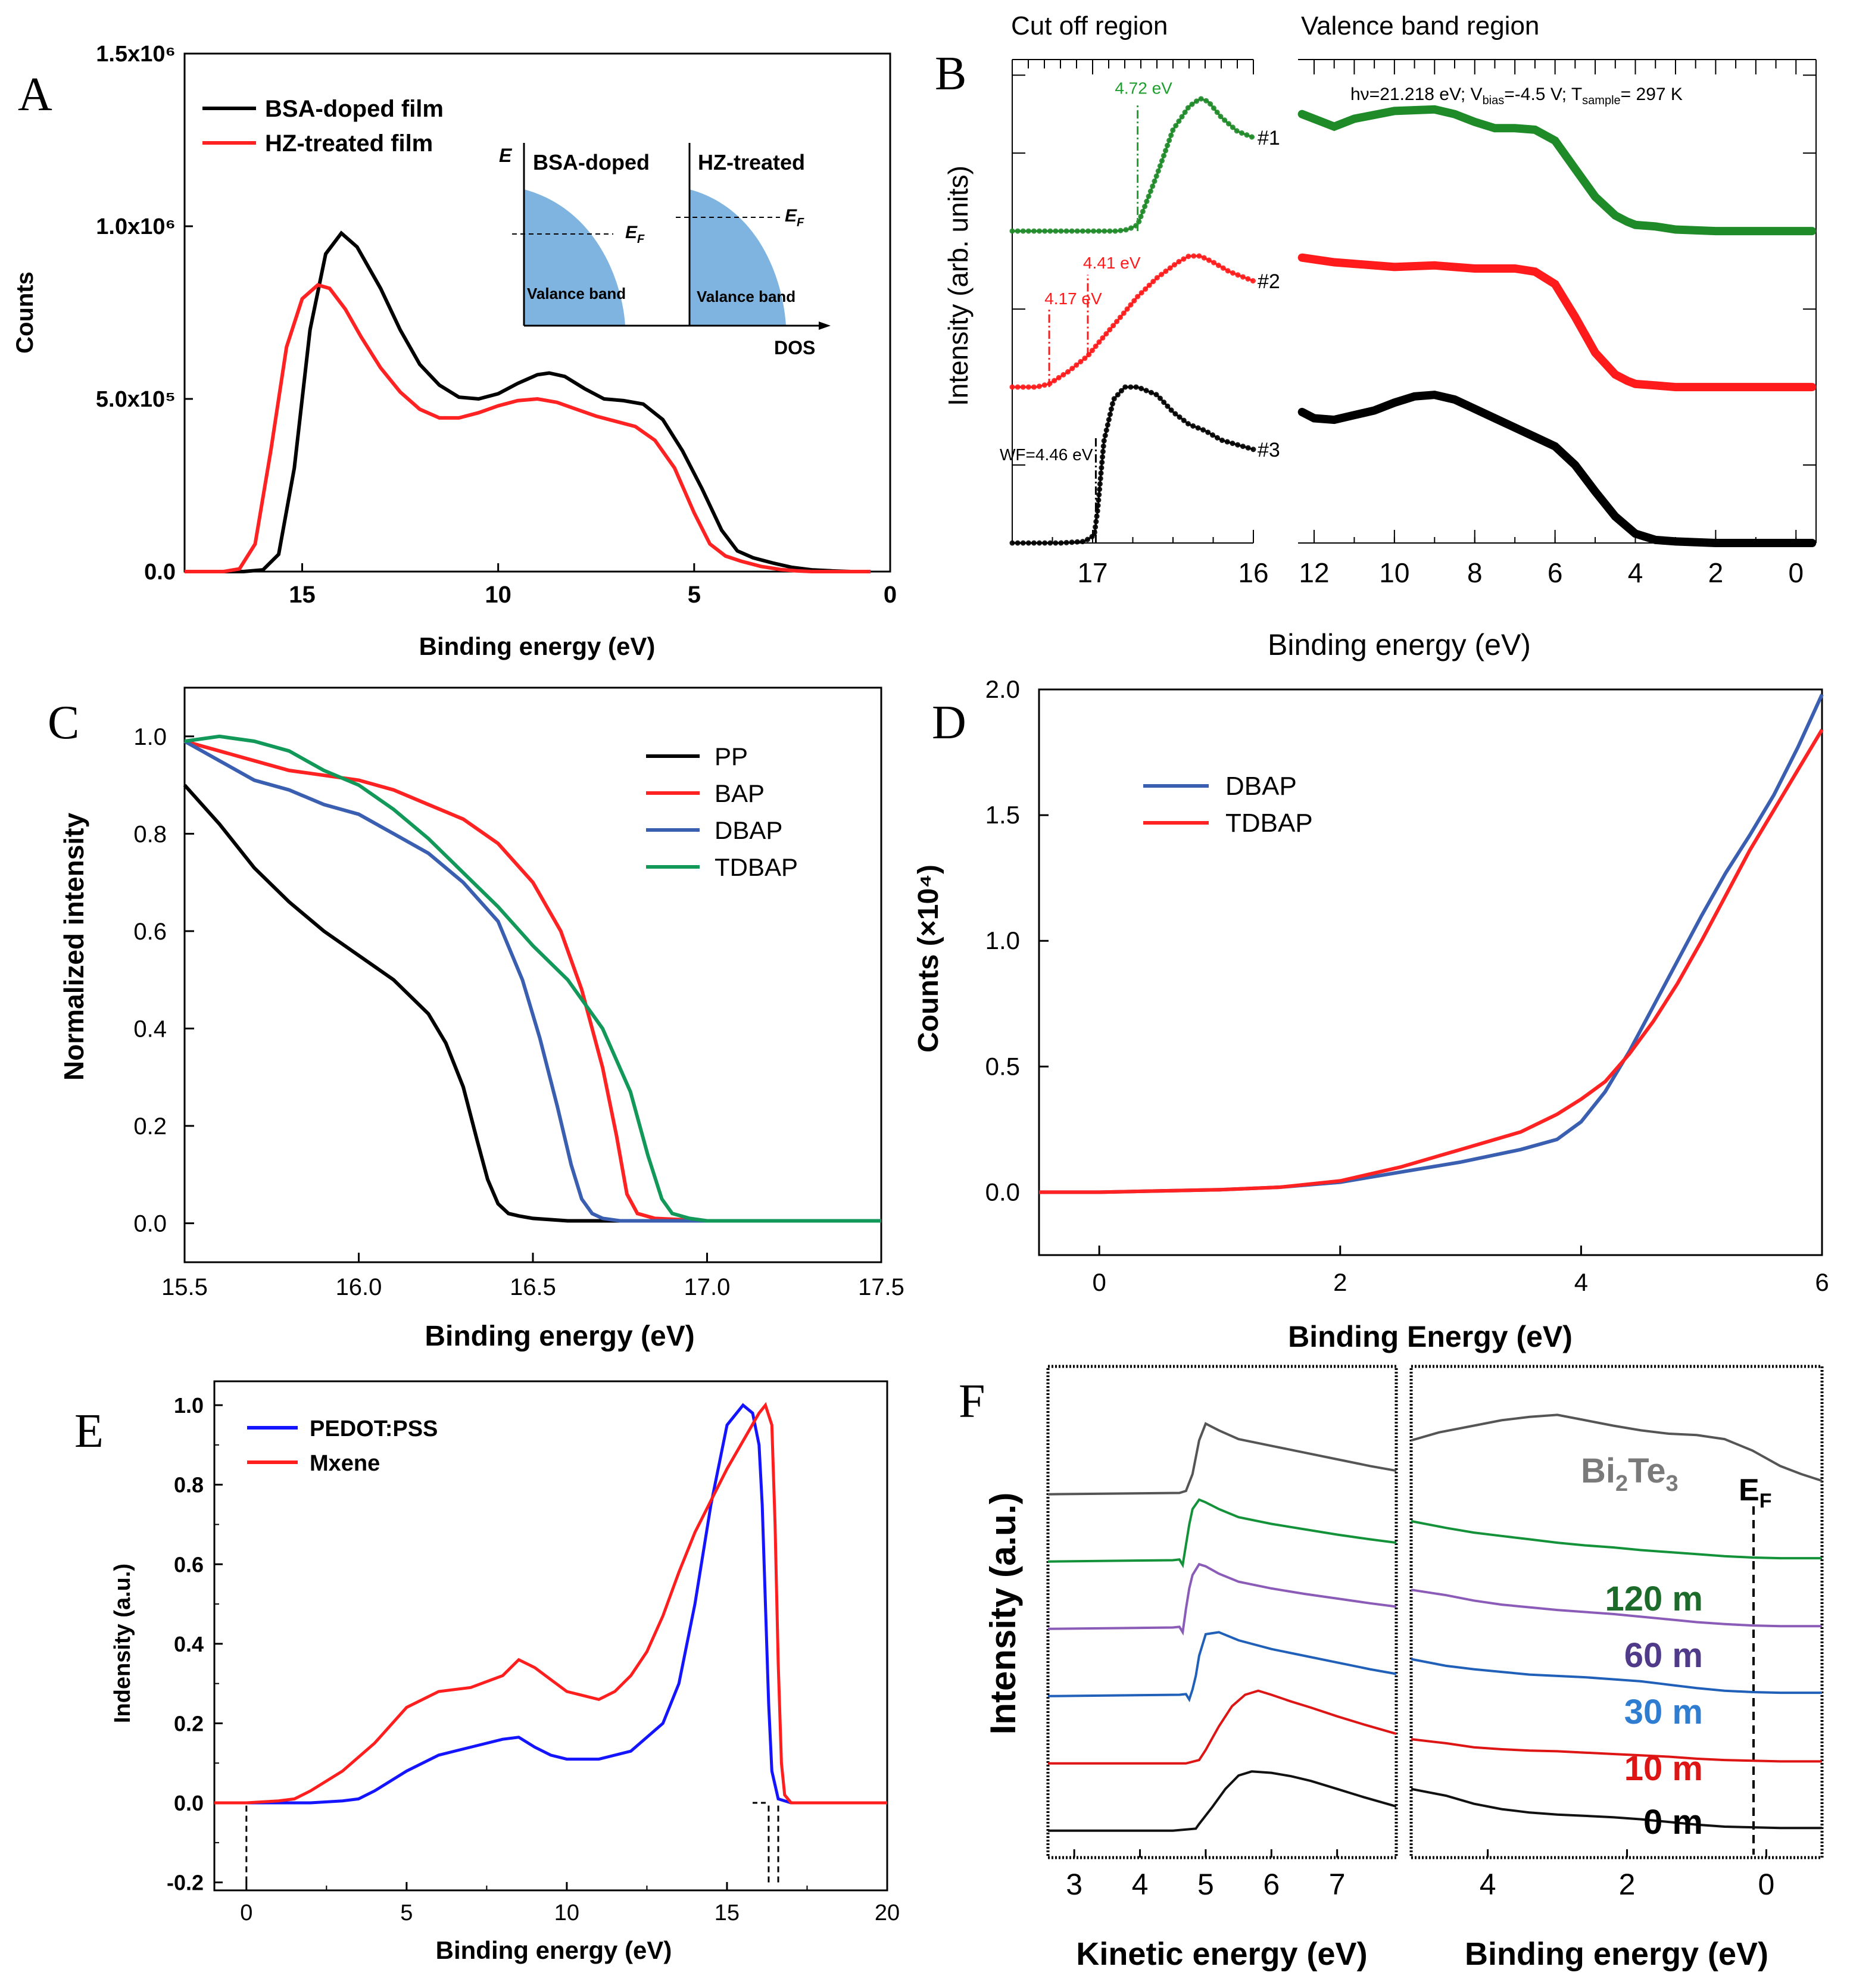  I want to click on panel-f-left-xtick-label: 4, so click(1140, 1885).